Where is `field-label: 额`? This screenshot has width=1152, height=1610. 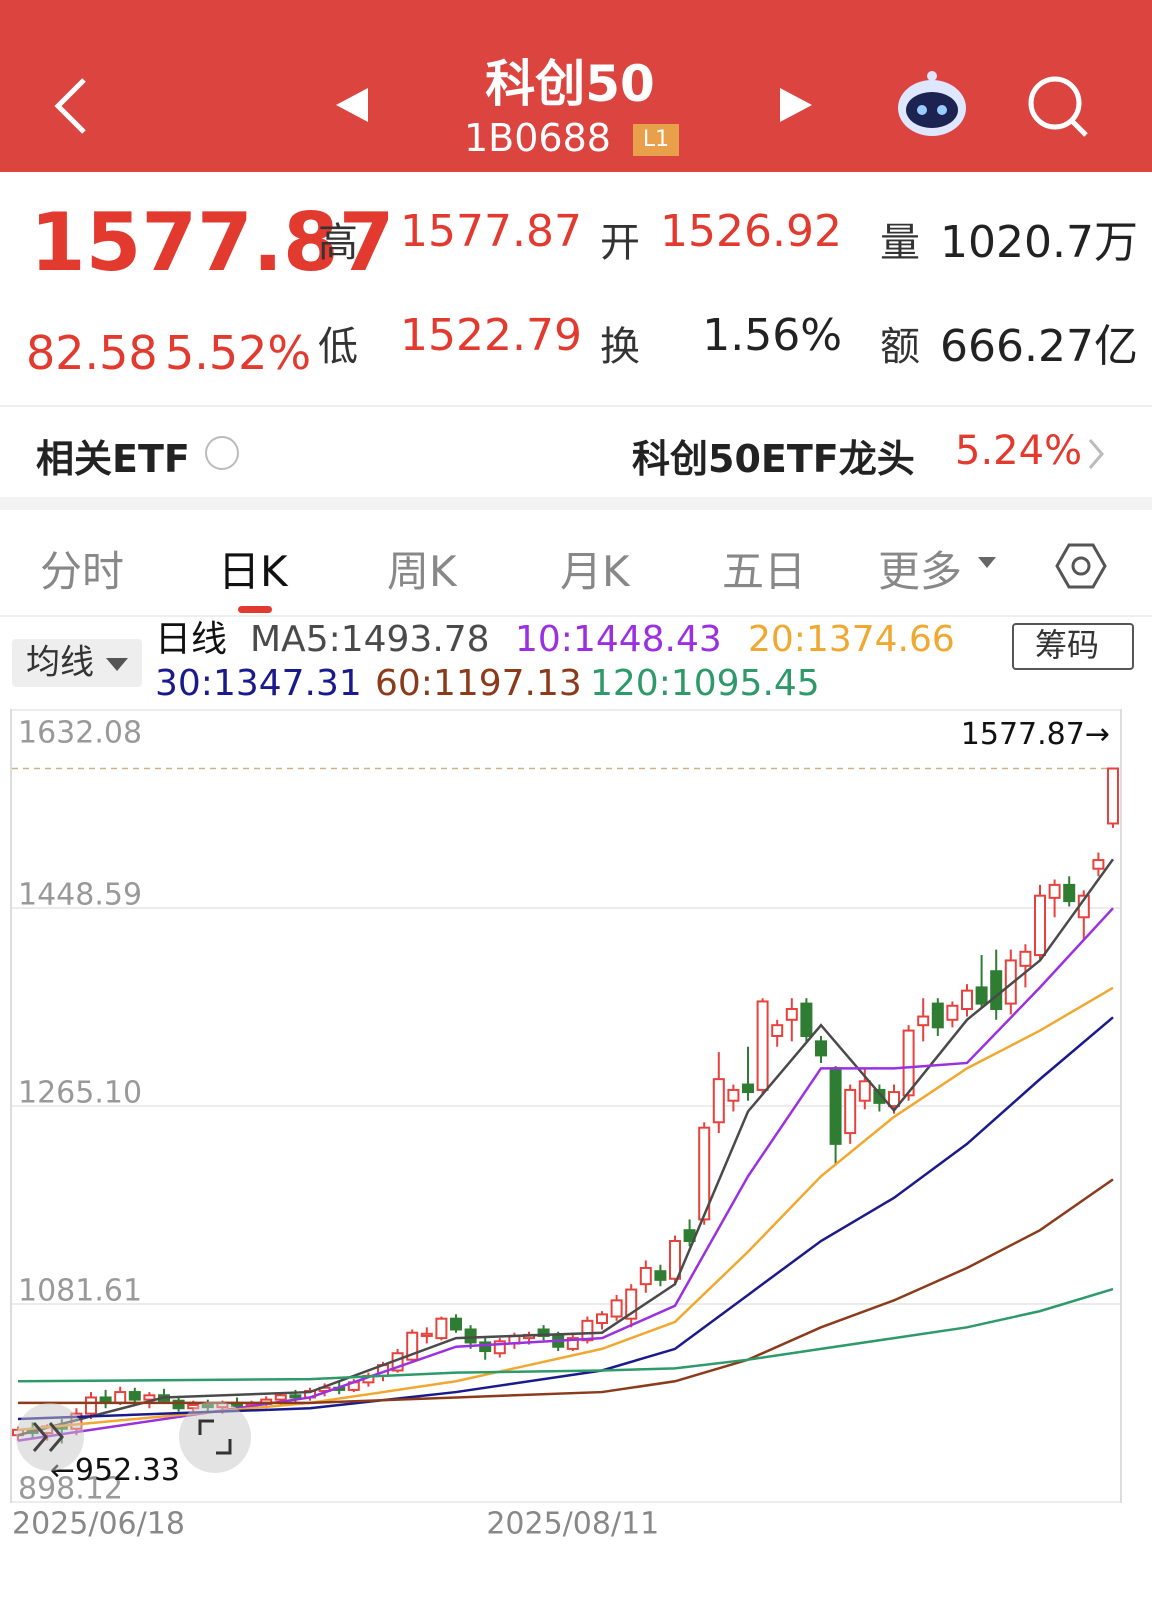 field-label: 额 is located at coordinates (900, 347).